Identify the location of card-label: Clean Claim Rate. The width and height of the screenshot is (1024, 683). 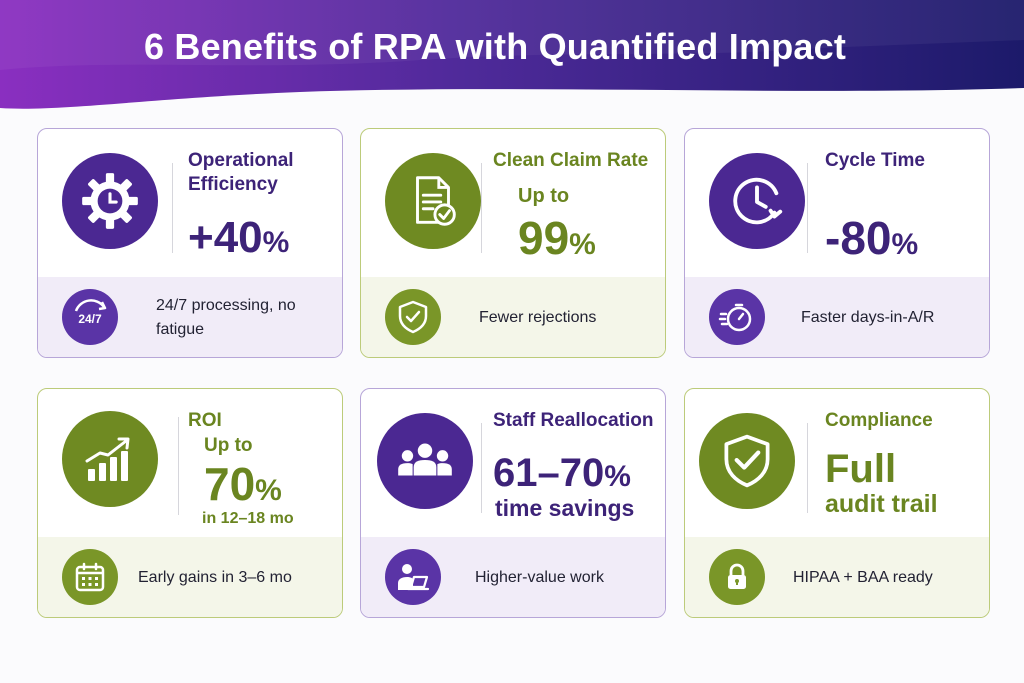
(571, 160).